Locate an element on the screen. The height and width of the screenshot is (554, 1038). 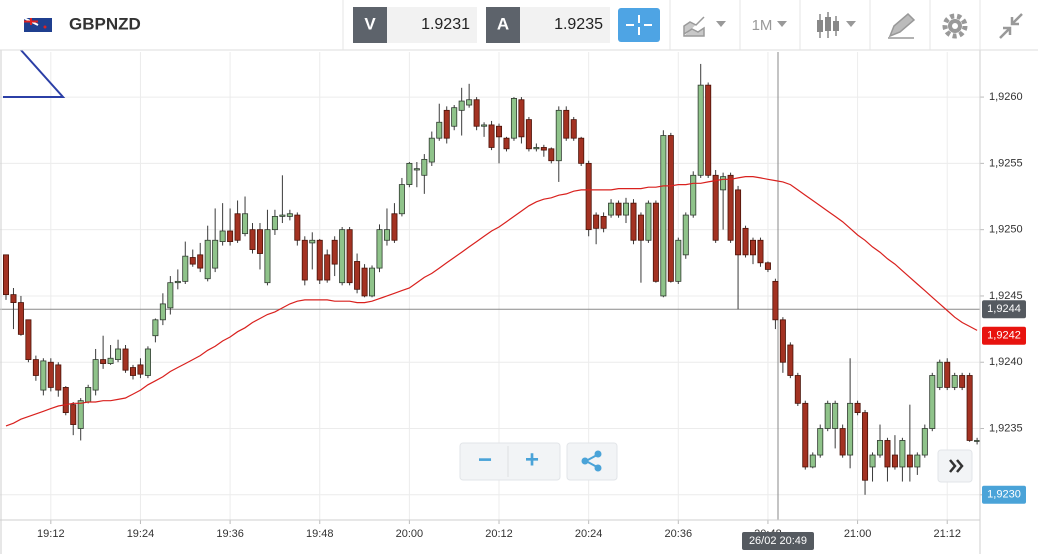
flag-star is located at coordinates (45, 27).